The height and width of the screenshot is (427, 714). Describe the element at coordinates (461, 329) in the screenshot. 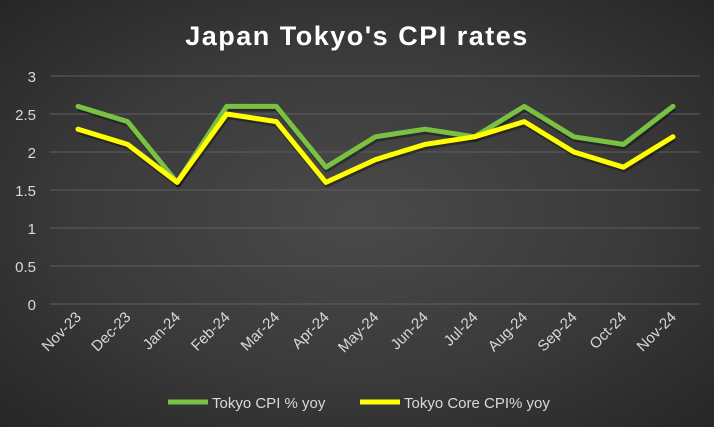

I see `x-tick-label: Jul-24` at that location.